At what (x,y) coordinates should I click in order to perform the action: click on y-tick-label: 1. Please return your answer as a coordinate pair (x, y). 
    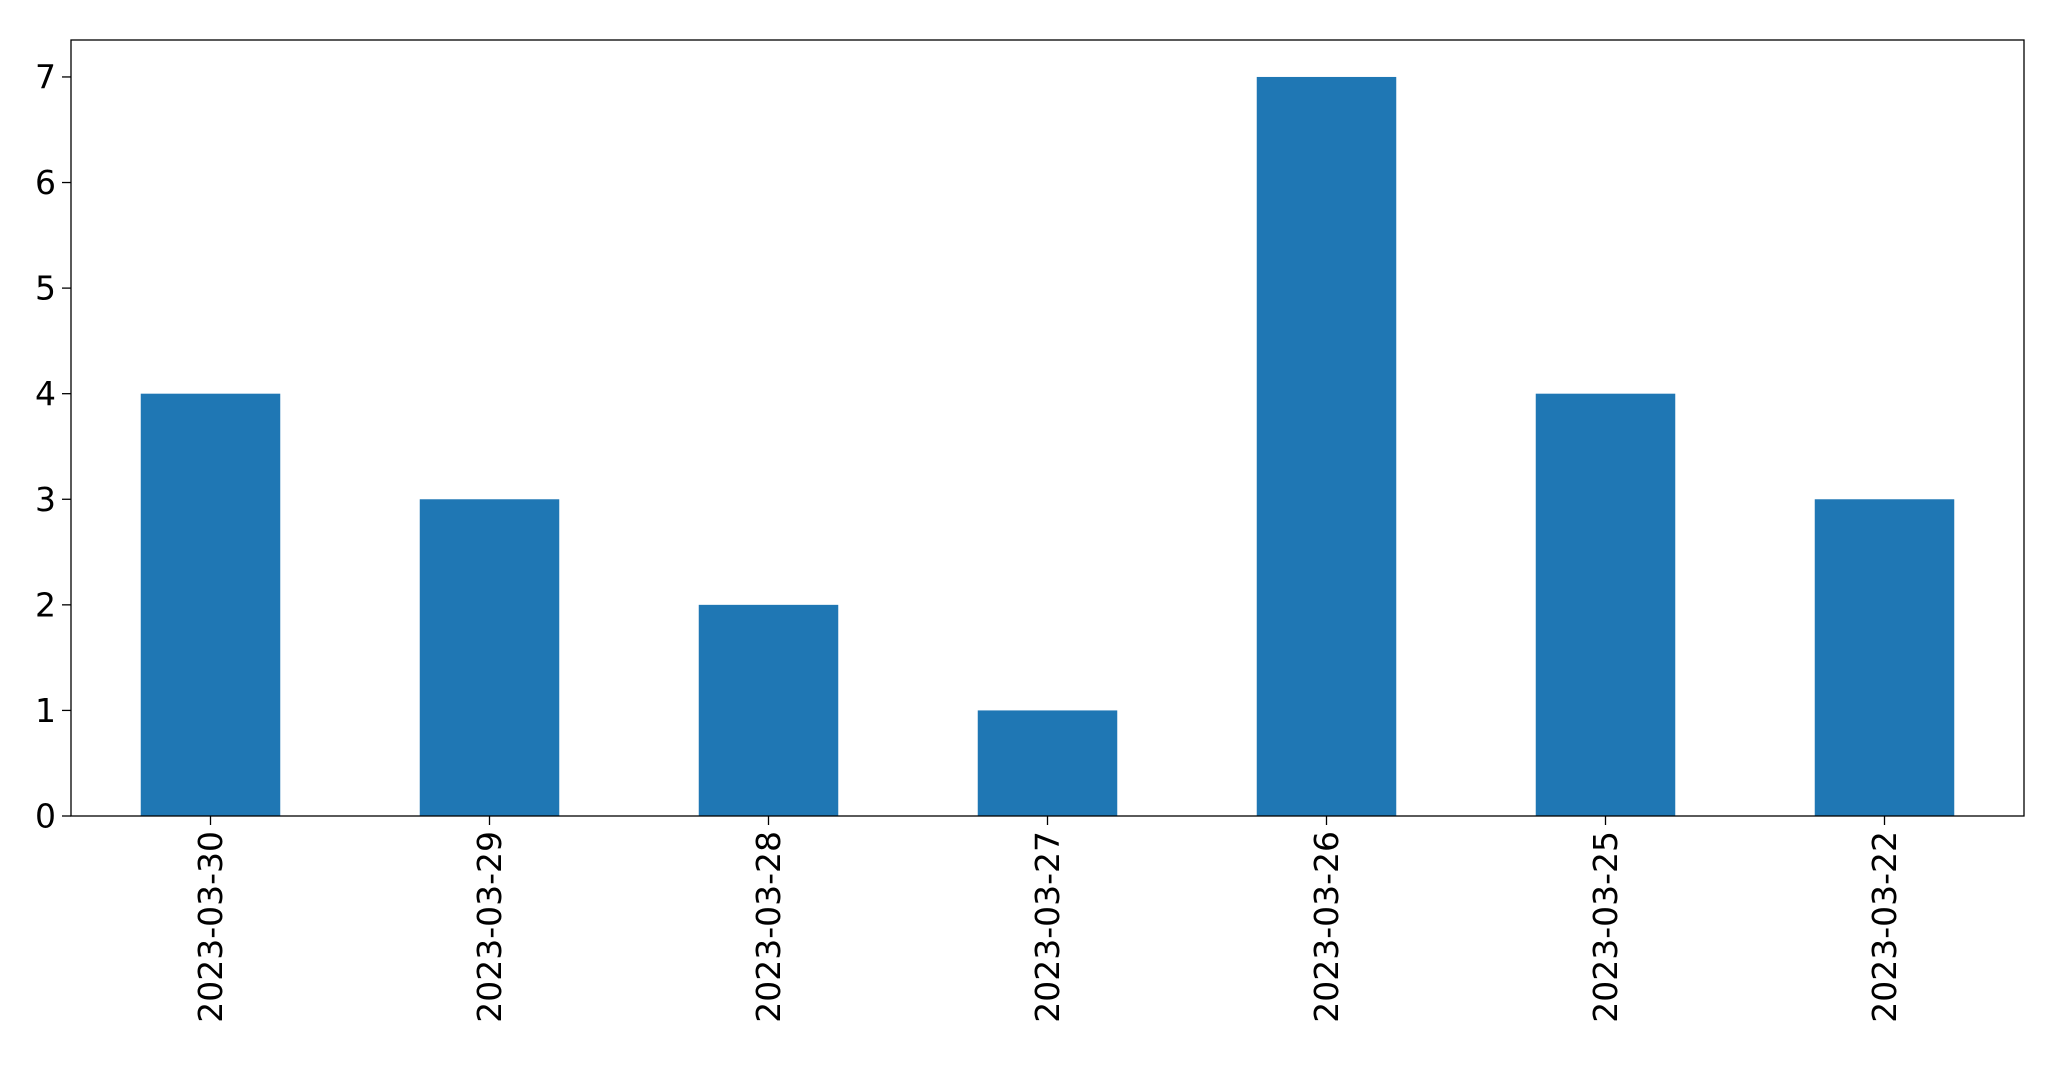
    Looking at the image, I should click on (45, 710).